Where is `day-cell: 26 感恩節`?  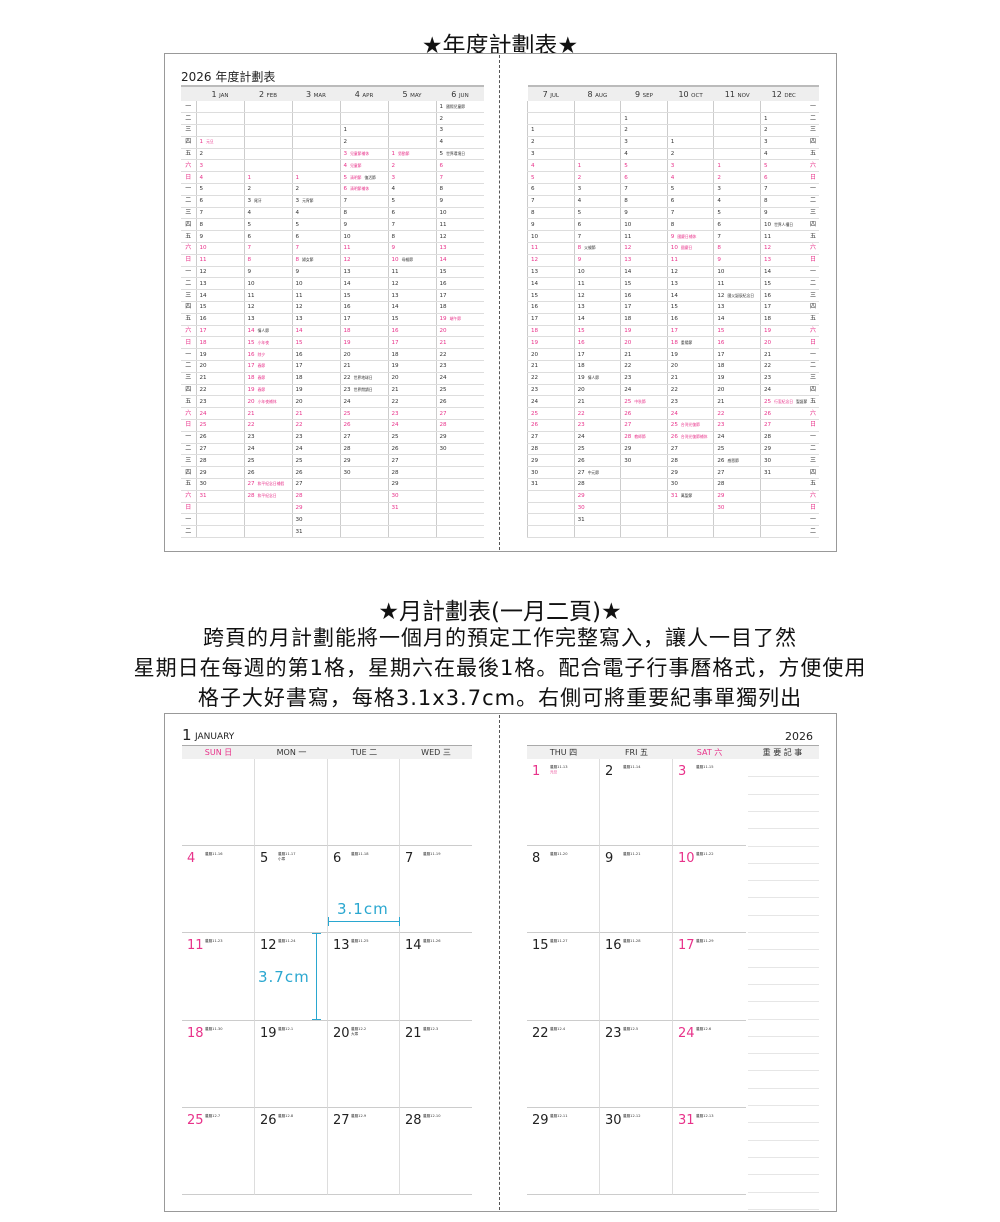 day-cell: 26 感恩節 is located at coordinates (737, 461).